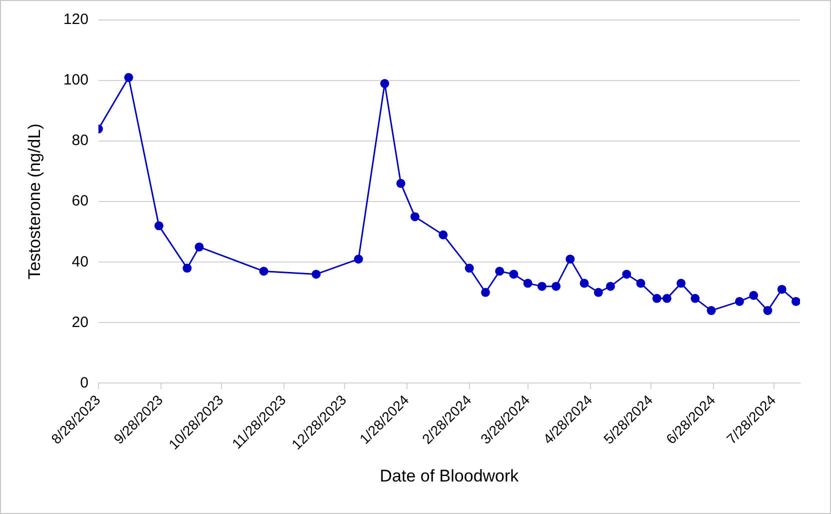  What do you see at coordinates (75, 80) in the screenshot?
I see `y-tick-label: 100` at bounding box center [75, 80].